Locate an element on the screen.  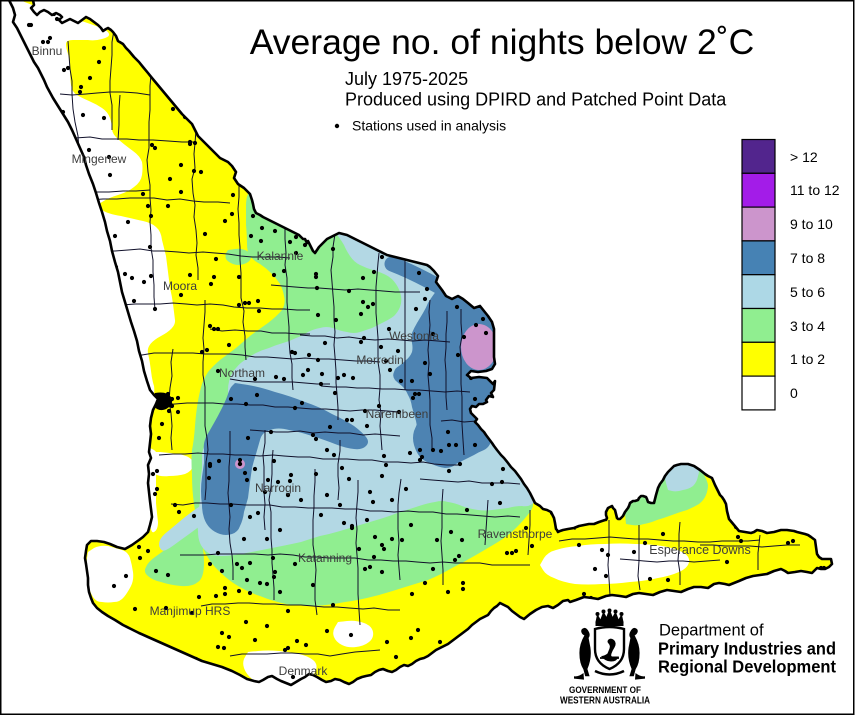
svg-text: 5 to 6 is located at coordinates (807, 292).